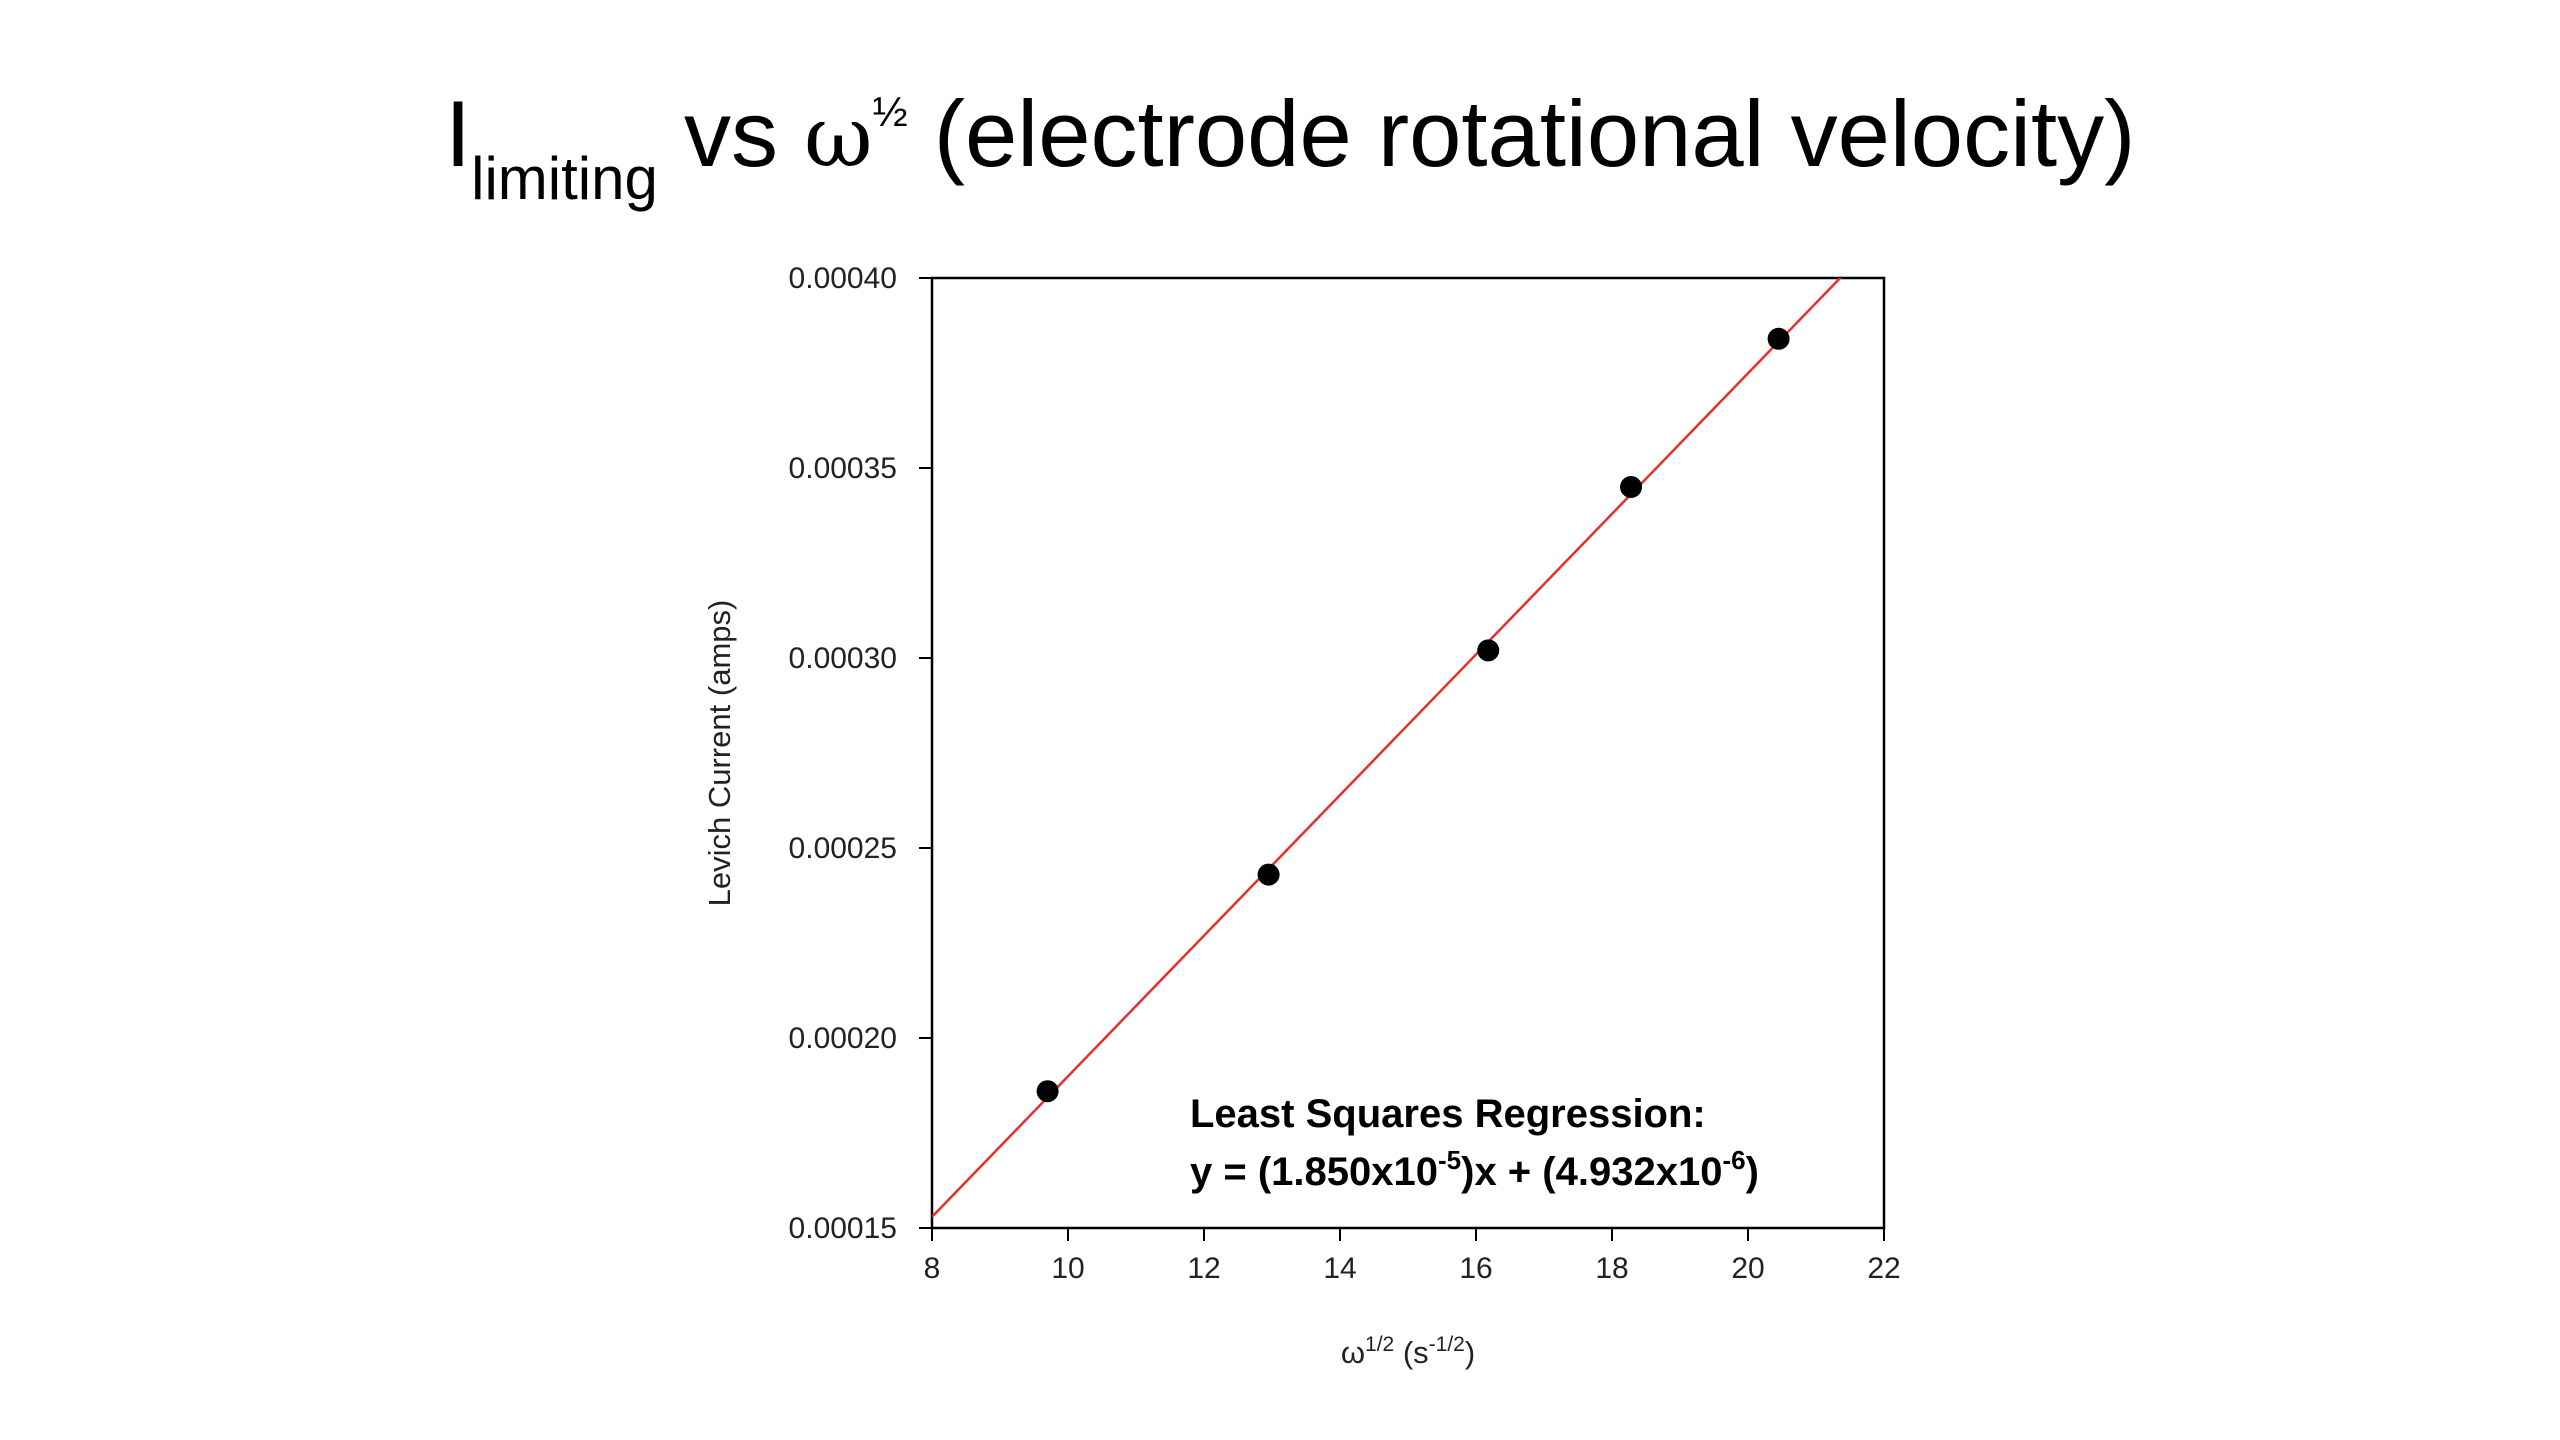 This screenshot has width=2560, height=1440. Describe the element at coordinates (843, 658) in the screenshot. I see `y-tick-label: 0.00030` at that location.